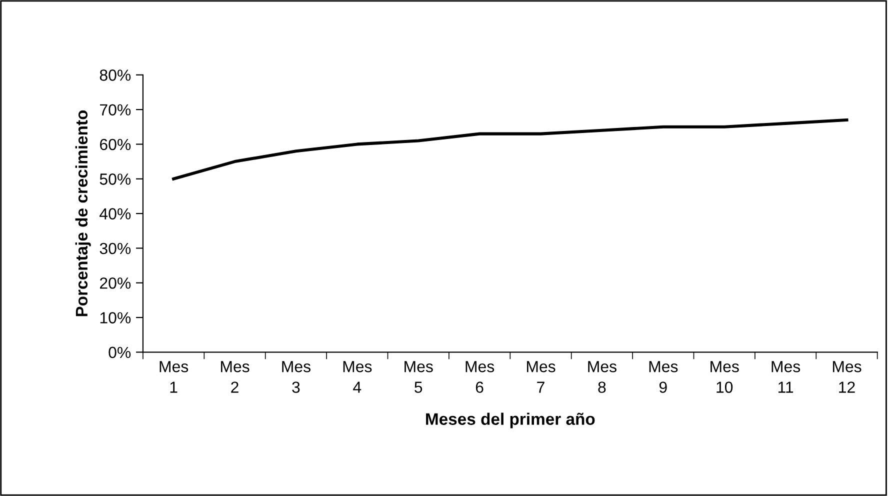  I want to click on x-tick-label: Mes 11, so click(786, 377).